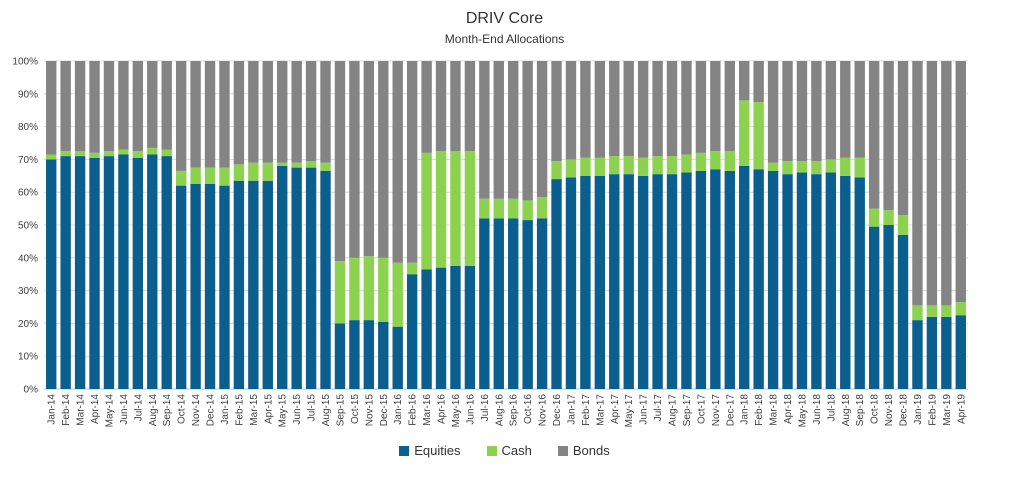 The width and height of the screenshot is (1009, 479). What do you see at coordinates (326, 410) in the screenshot?
I see `x-tick-label: Aug-15` at bounding box center [326, 410].